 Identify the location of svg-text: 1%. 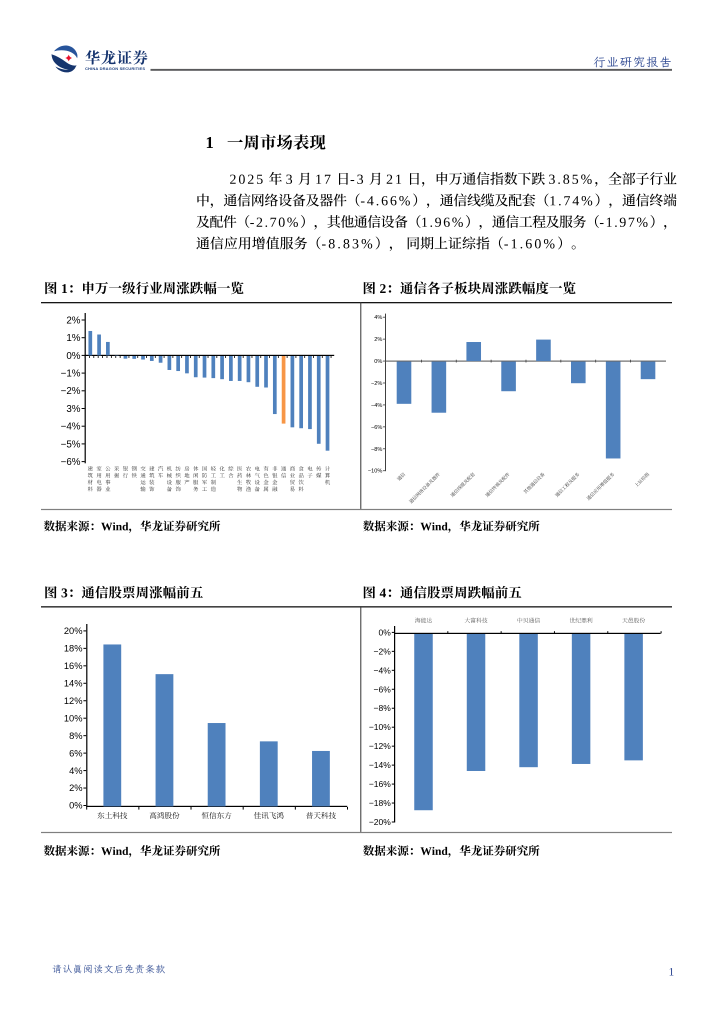
(73, 338).